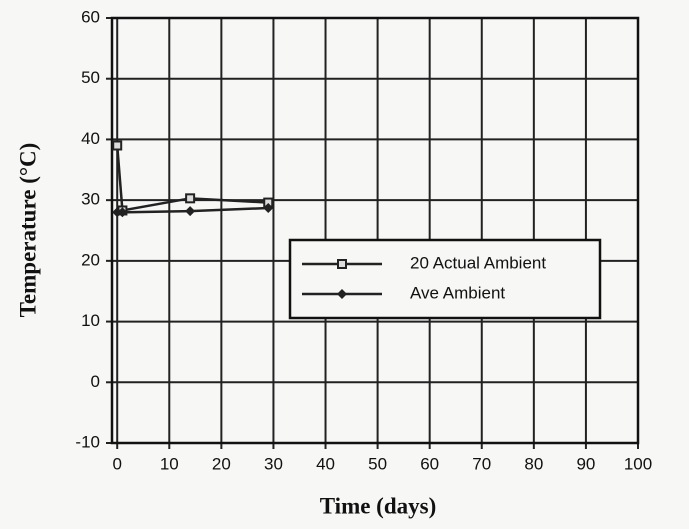  Describe the element at coordinates (585, 463) in the screenshot. I see `x-tick-label: 90` at that location.